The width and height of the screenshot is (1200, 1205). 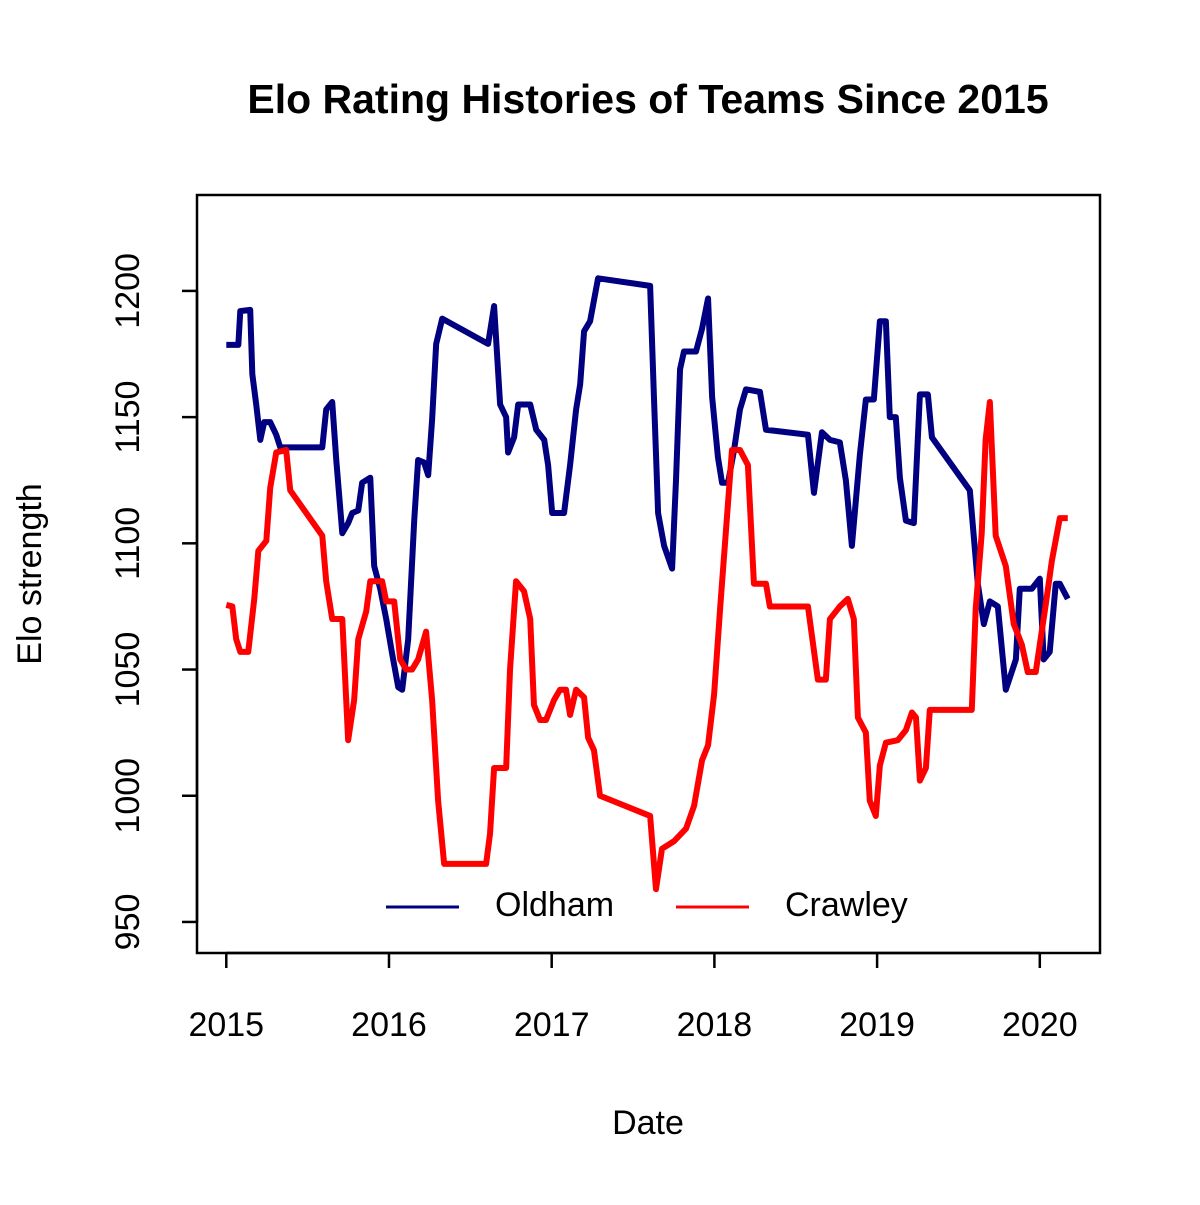 What do you see at coordinates (552, 1025) in the screenshot?
I see `x-tick-label: 2017` at bounding box center [552, 1025].